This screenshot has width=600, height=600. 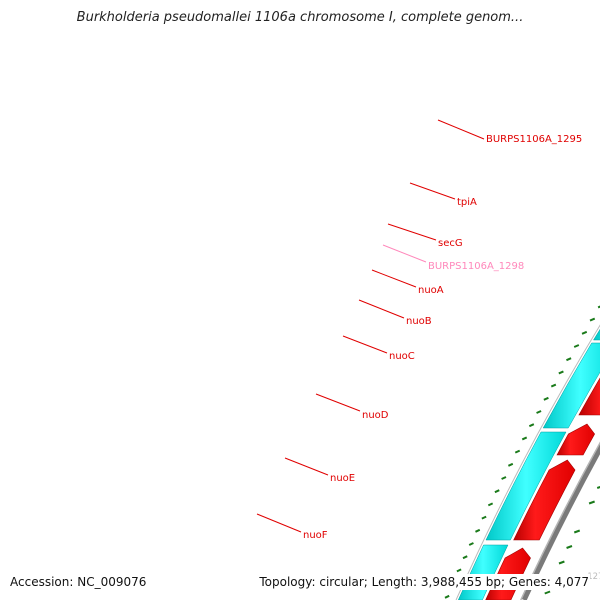 I want to click on tick-label: 1277 kbp, so click(x=593, y=577).